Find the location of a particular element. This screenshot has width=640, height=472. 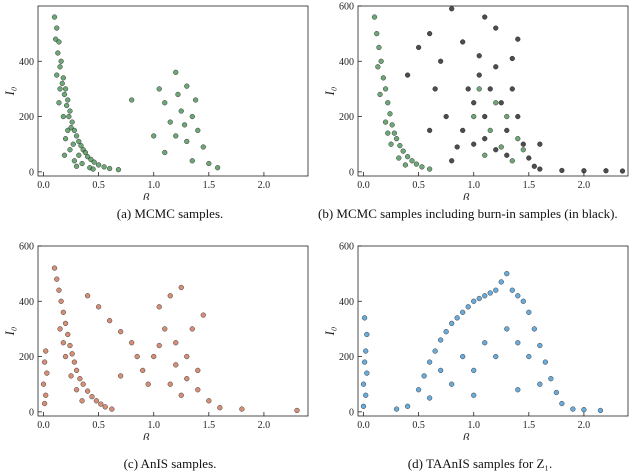

y-tick-label: 400 is located at coordinates (346, 302).